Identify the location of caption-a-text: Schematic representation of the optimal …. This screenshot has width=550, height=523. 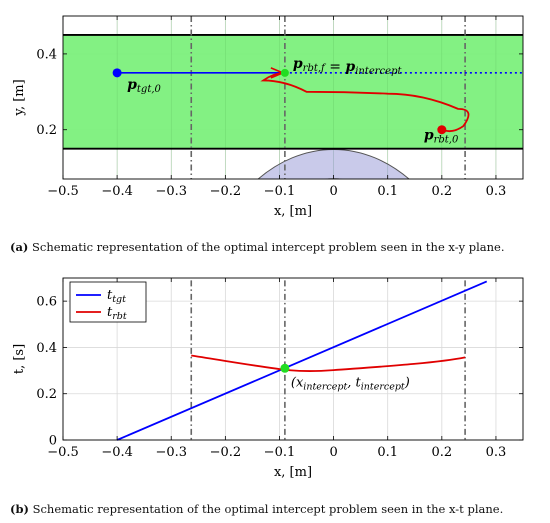
(266, 247).